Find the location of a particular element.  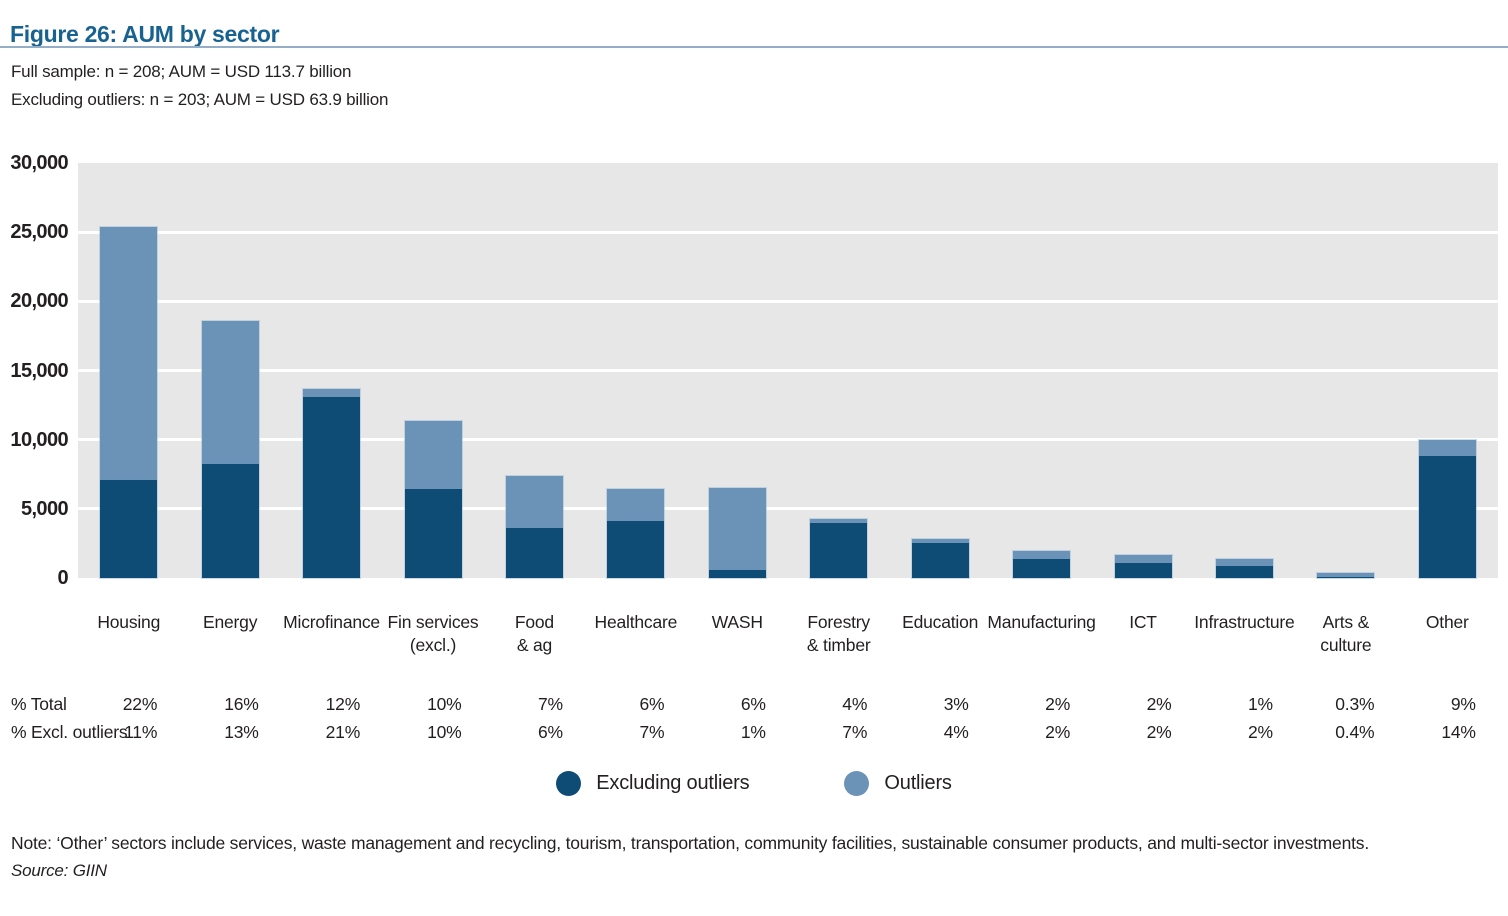

y-tick-25-000: 25,000 is located at coordinates (39, 232).